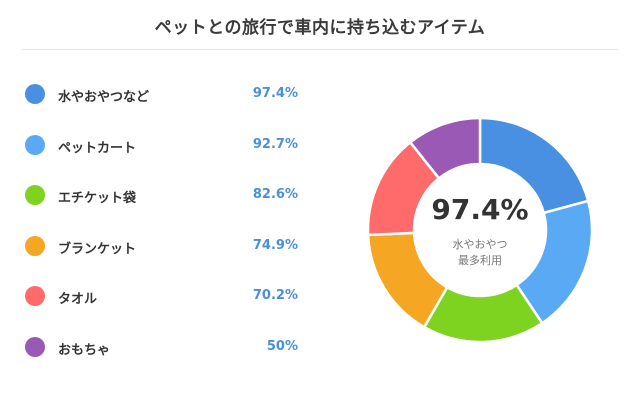 The image size is (640, 401). What do you see at coordinates (275, 144) in the screenshot?
I see `legend-value: 92.7%` at bounding box center [275, 144].